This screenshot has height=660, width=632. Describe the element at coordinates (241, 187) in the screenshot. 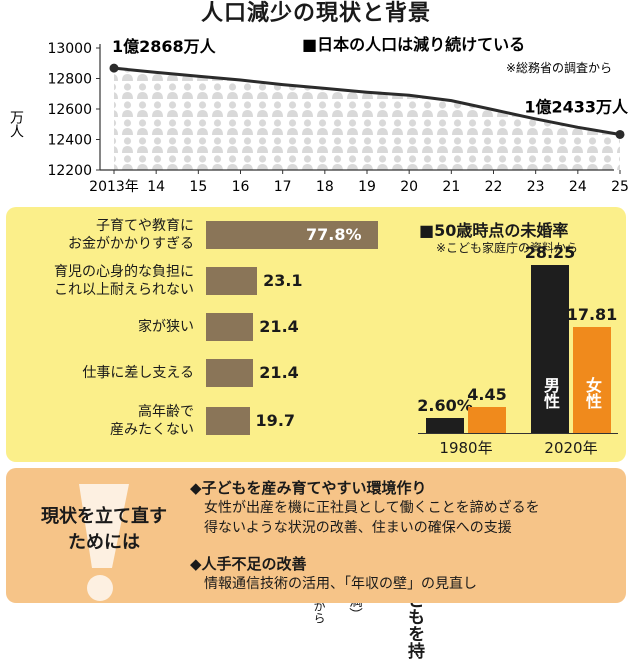

I see `x-tick-label: 16` at that location.